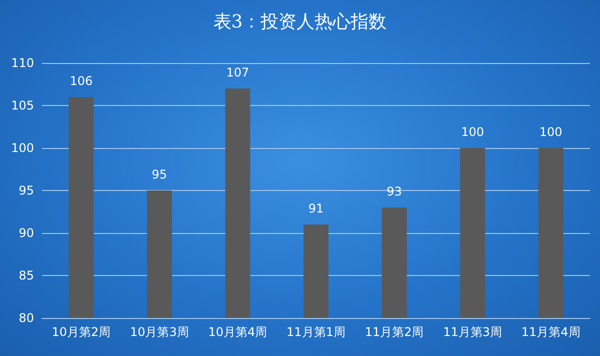 Image resolution: width=600 pixels, height=356 pixels. What do you see at coordinates (22, 105) in the screenshot?
I see `y-tick-label: 105` at bounding box center [22, 105].